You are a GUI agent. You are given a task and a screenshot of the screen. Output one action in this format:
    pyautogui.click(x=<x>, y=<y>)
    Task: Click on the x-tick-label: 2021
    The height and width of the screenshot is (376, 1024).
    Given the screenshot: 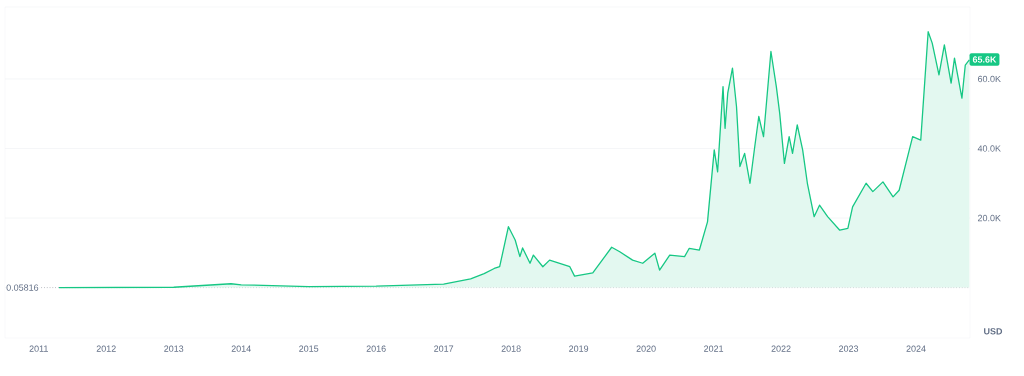 What is the action you would take?
    pyautogui.click(x=714, y=348)
    